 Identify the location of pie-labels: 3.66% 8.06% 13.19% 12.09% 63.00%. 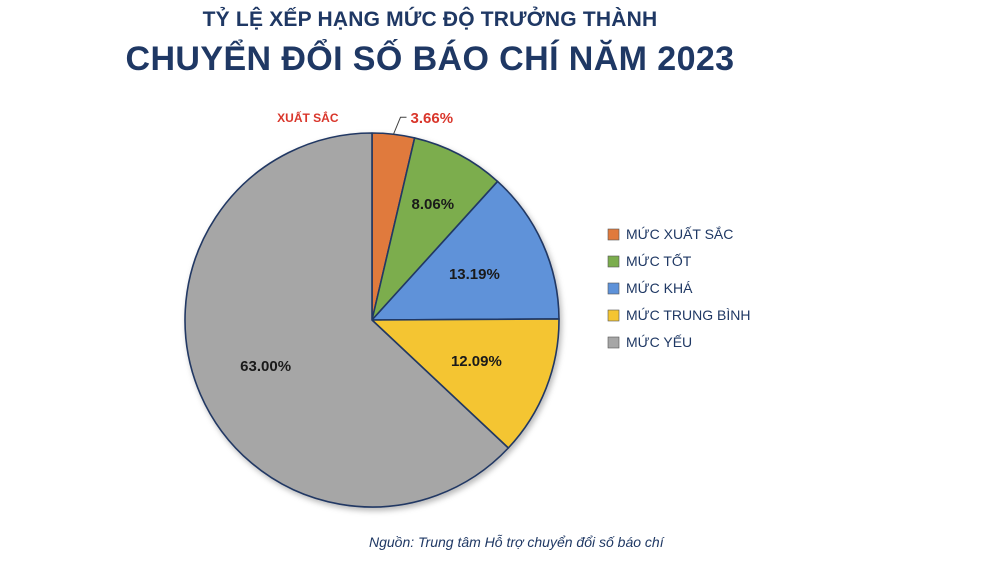
(371, 242).